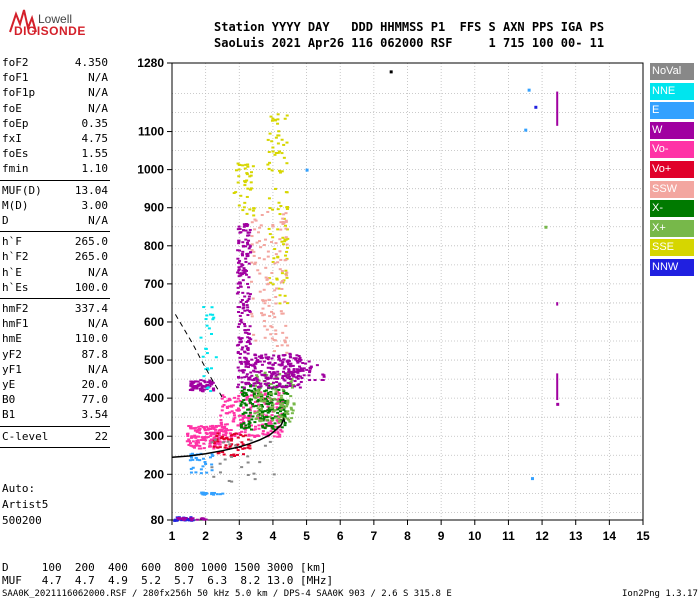  Describe the element at coordinates (12, 108) in the screenshot. I see `param-name: foE` at that location.